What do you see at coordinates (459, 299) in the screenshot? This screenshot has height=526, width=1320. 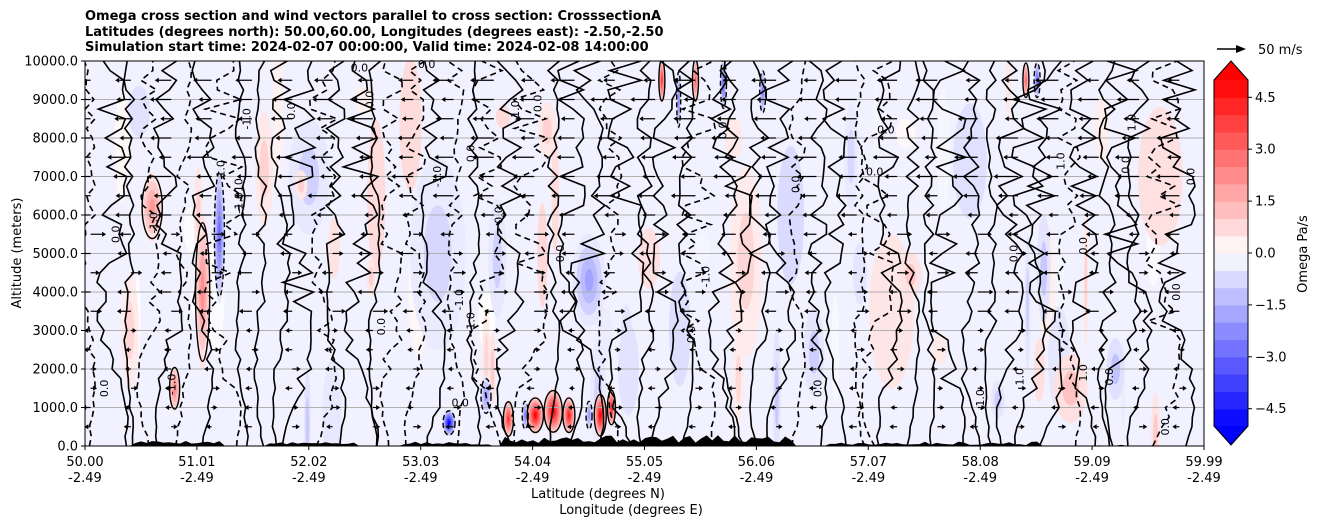 I see `contour-label: -1.0` at bounding box center [459, 299].